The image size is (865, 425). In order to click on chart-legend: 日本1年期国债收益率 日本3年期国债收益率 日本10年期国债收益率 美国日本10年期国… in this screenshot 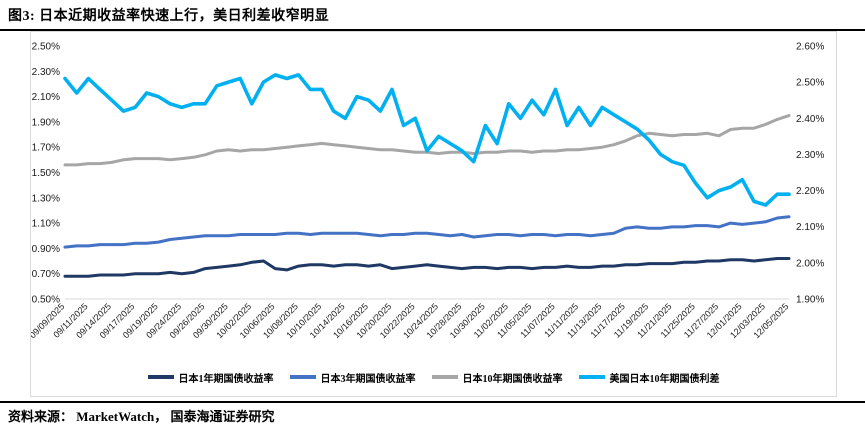, I will do `click(433, 377)`.